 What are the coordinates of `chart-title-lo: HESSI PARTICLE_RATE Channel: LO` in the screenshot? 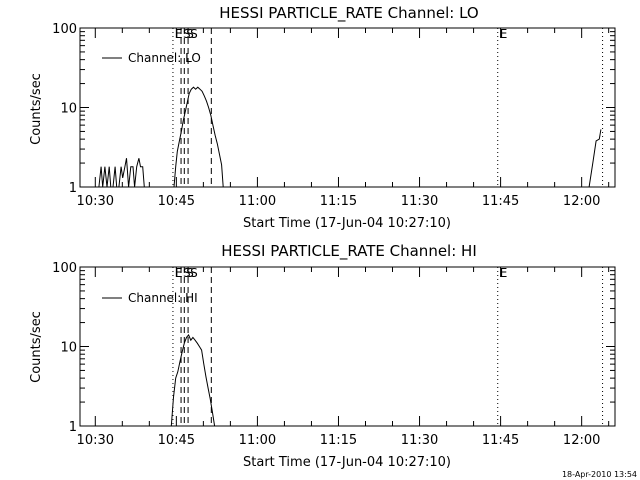 It's located at (348, 13).